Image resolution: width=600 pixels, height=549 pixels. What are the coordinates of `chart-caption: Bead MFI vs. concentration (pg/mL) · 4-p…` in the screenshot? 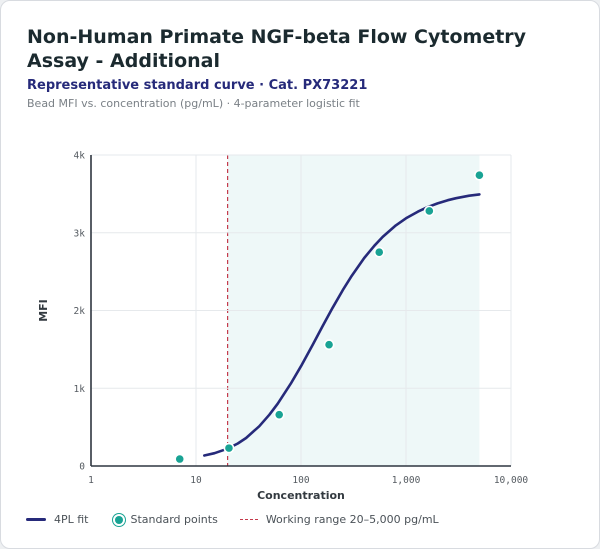 It's located at (193, 103).